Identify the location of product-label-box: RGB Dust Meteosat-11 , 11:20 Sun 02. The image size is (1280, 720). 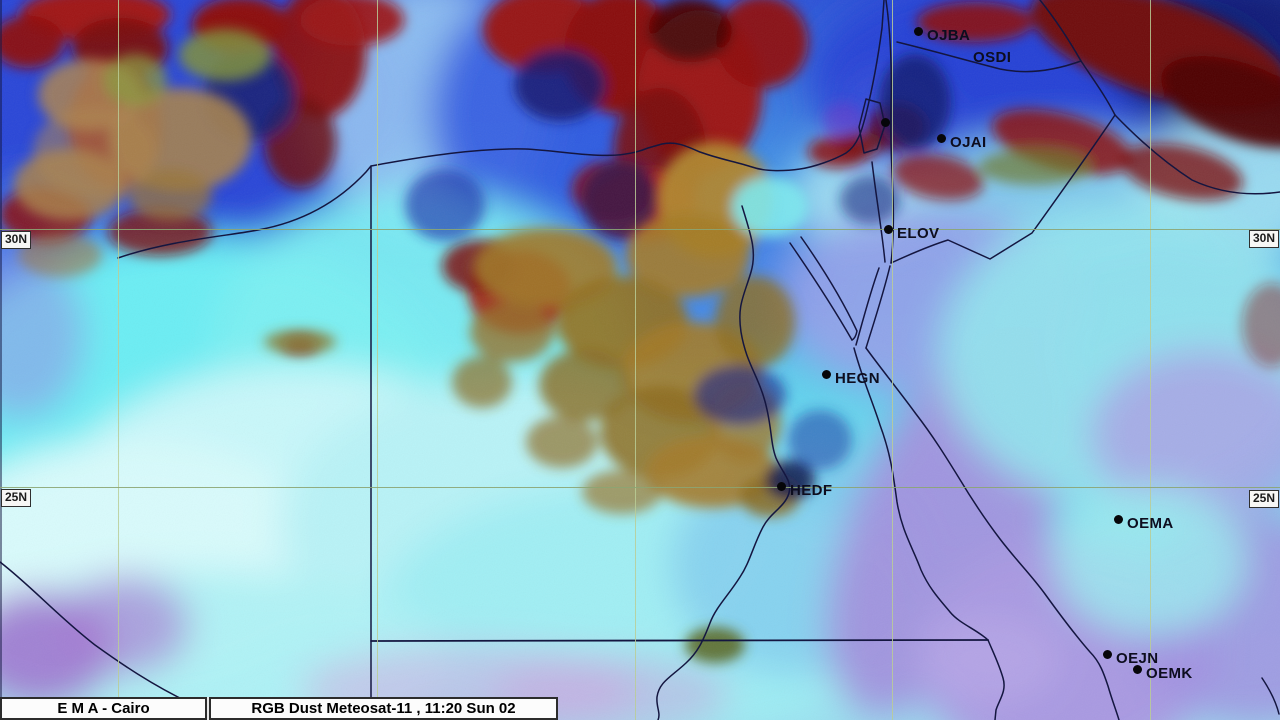
(383, 708).